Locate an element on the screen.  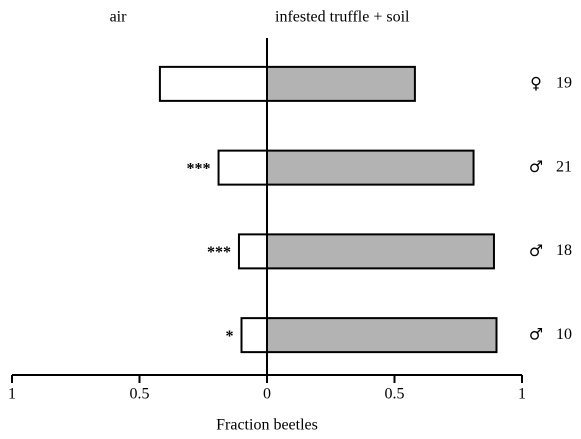
sex-label: ♀ is located at coordinates (536, 82).